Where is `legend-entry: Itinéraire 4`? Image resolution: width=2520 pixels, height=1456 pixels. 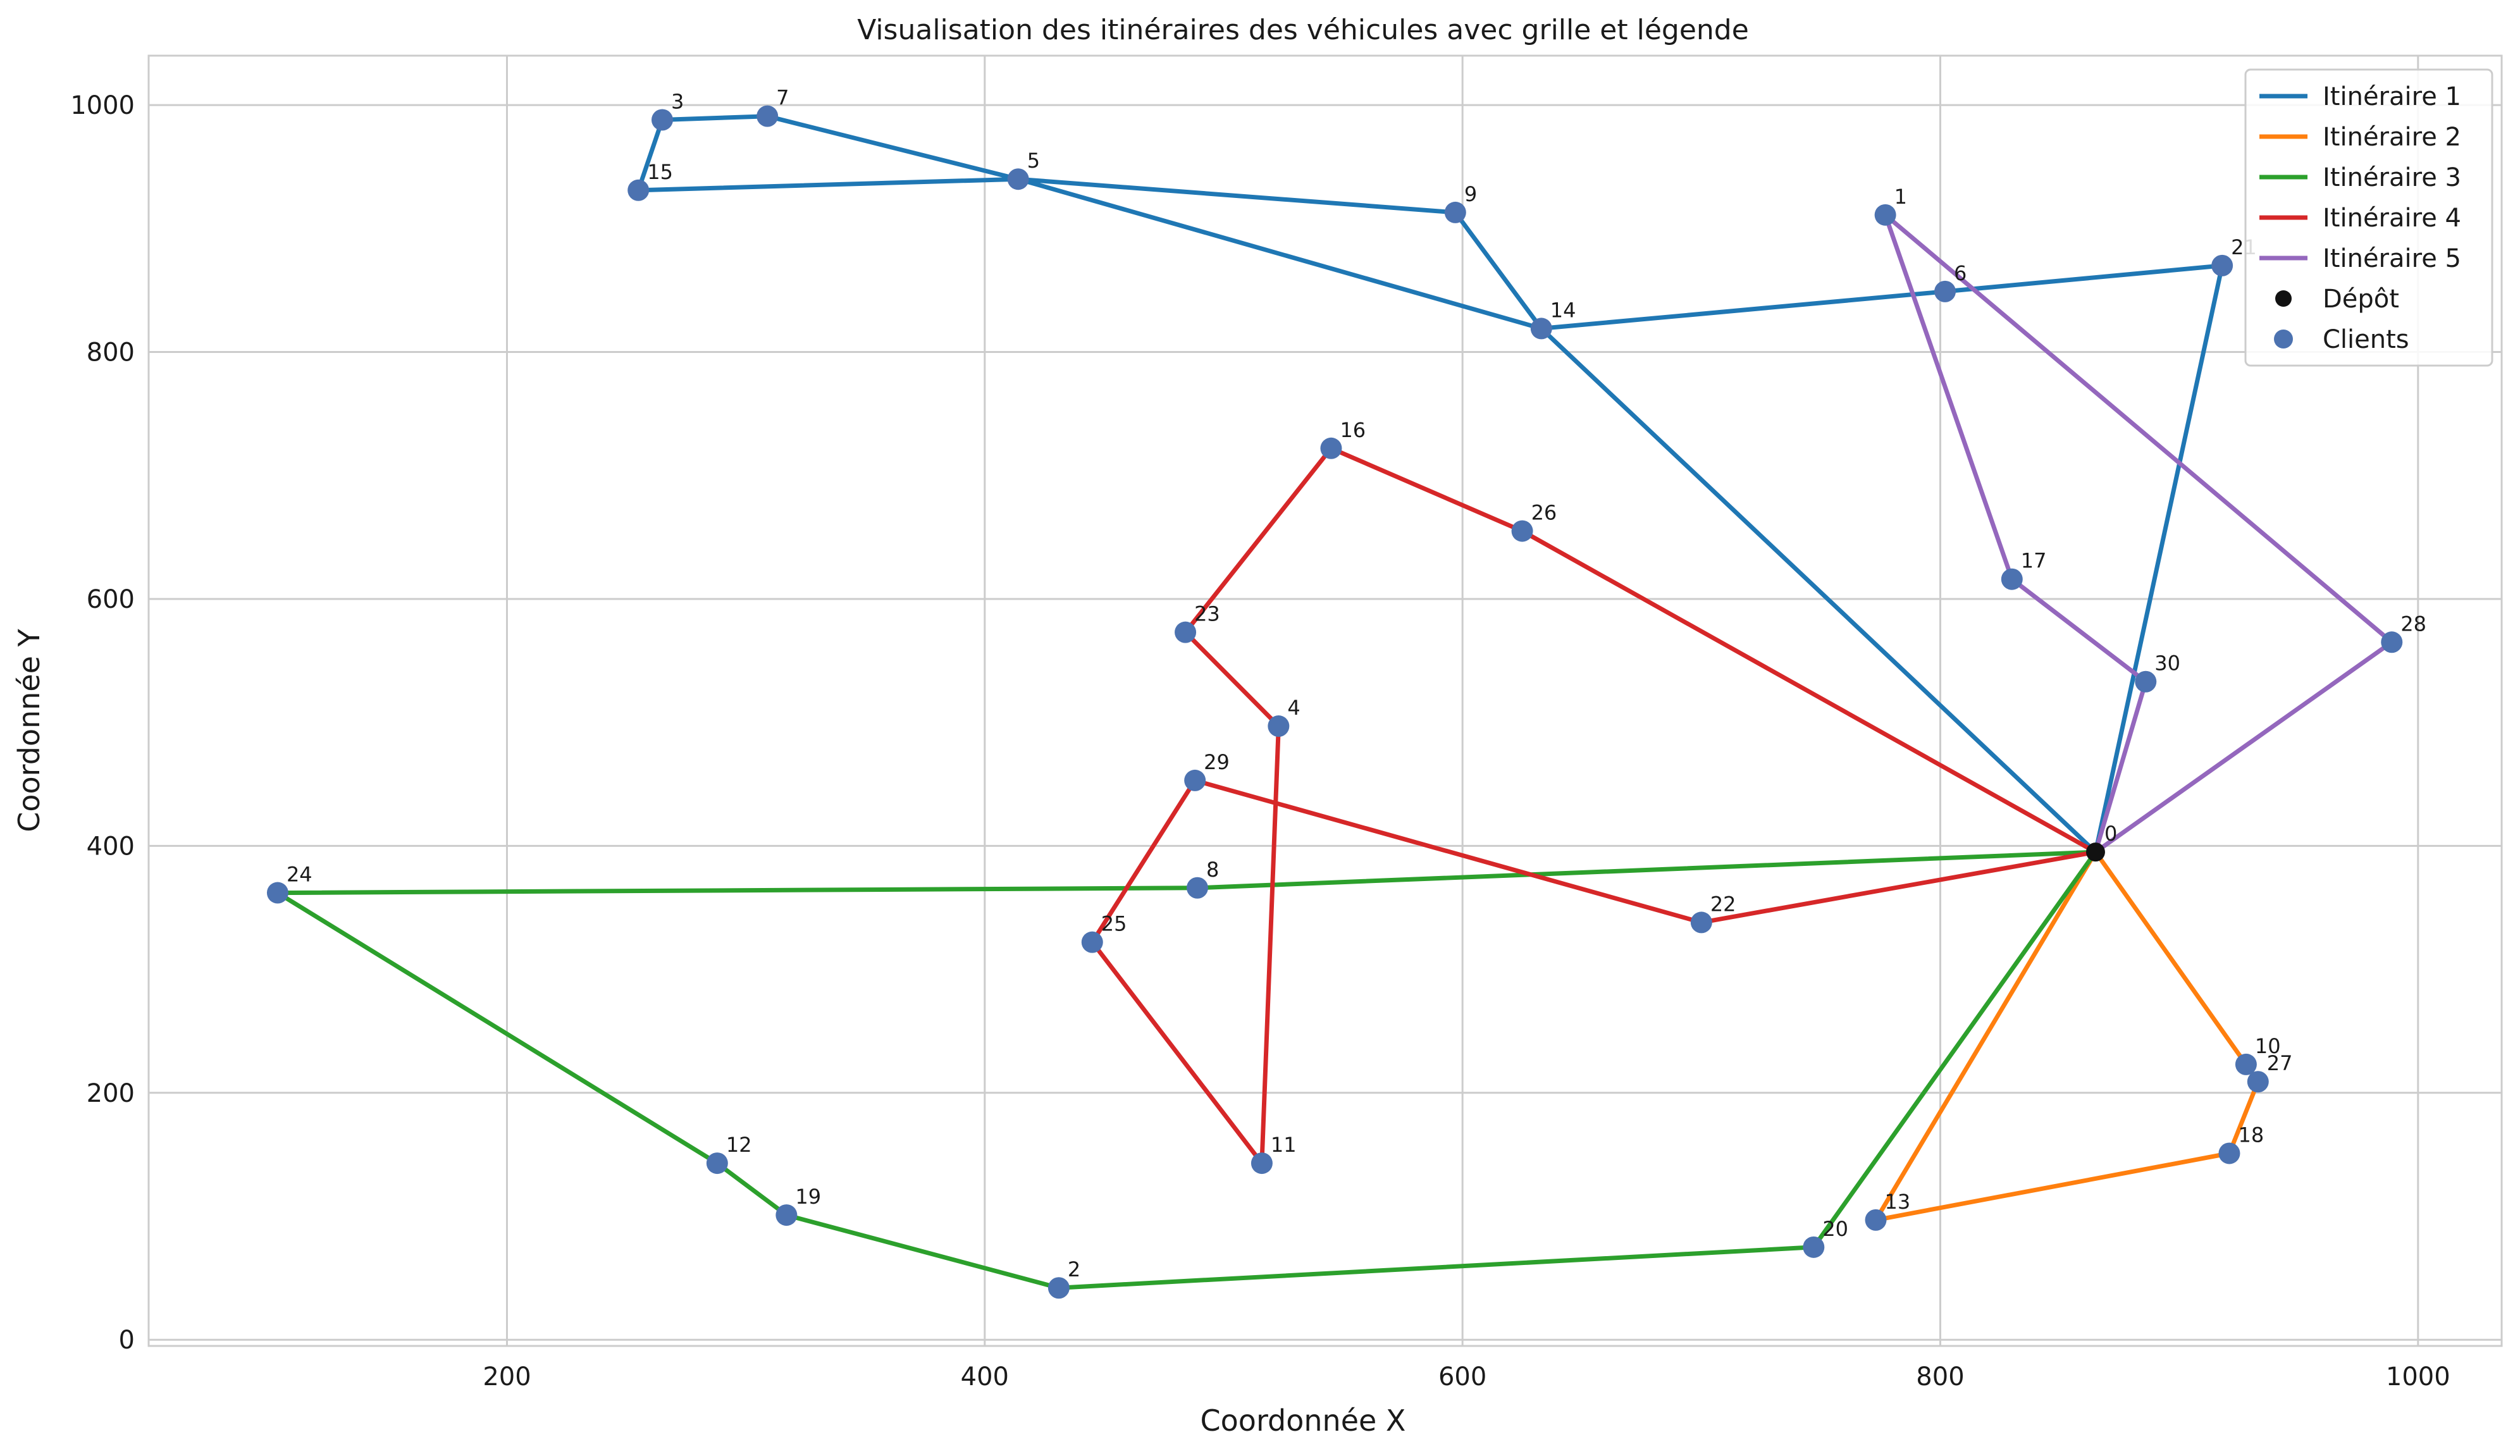 legend-entry: Itinéraire 4 is located at coordinates (2392, 218).